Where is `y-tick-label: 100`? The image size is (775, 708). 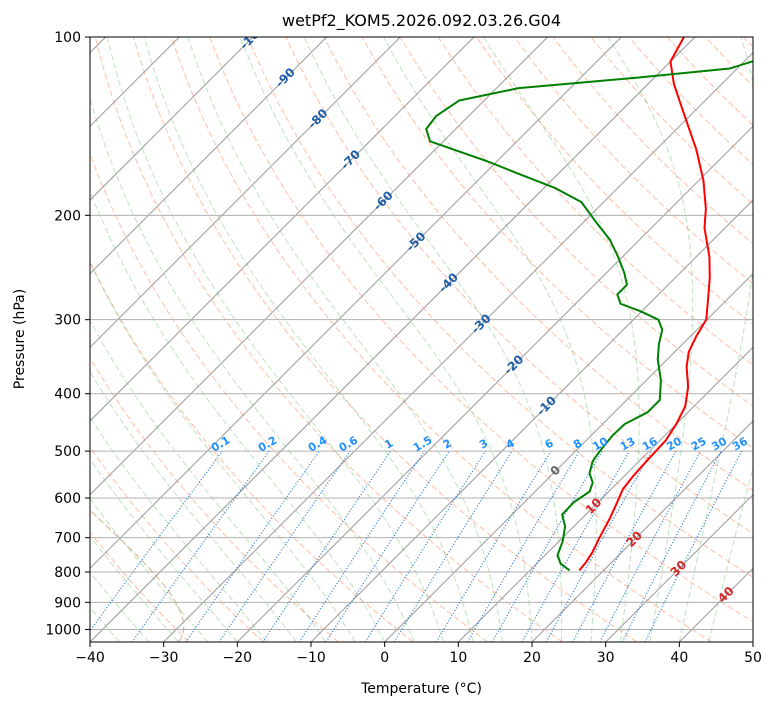 y-tick-label: 100 is located at coordinates (67, 38).